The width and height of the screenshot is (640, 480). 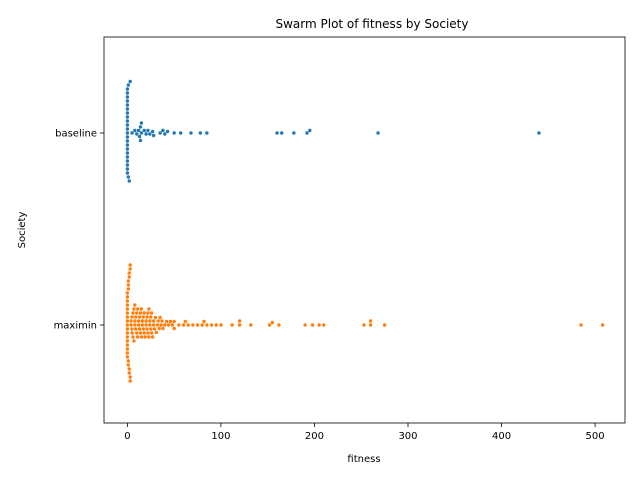 What do you see at coordinates (314, 436) in the screenshot?
I see `x-tick-label: 200` at bounding box center [314, 436].